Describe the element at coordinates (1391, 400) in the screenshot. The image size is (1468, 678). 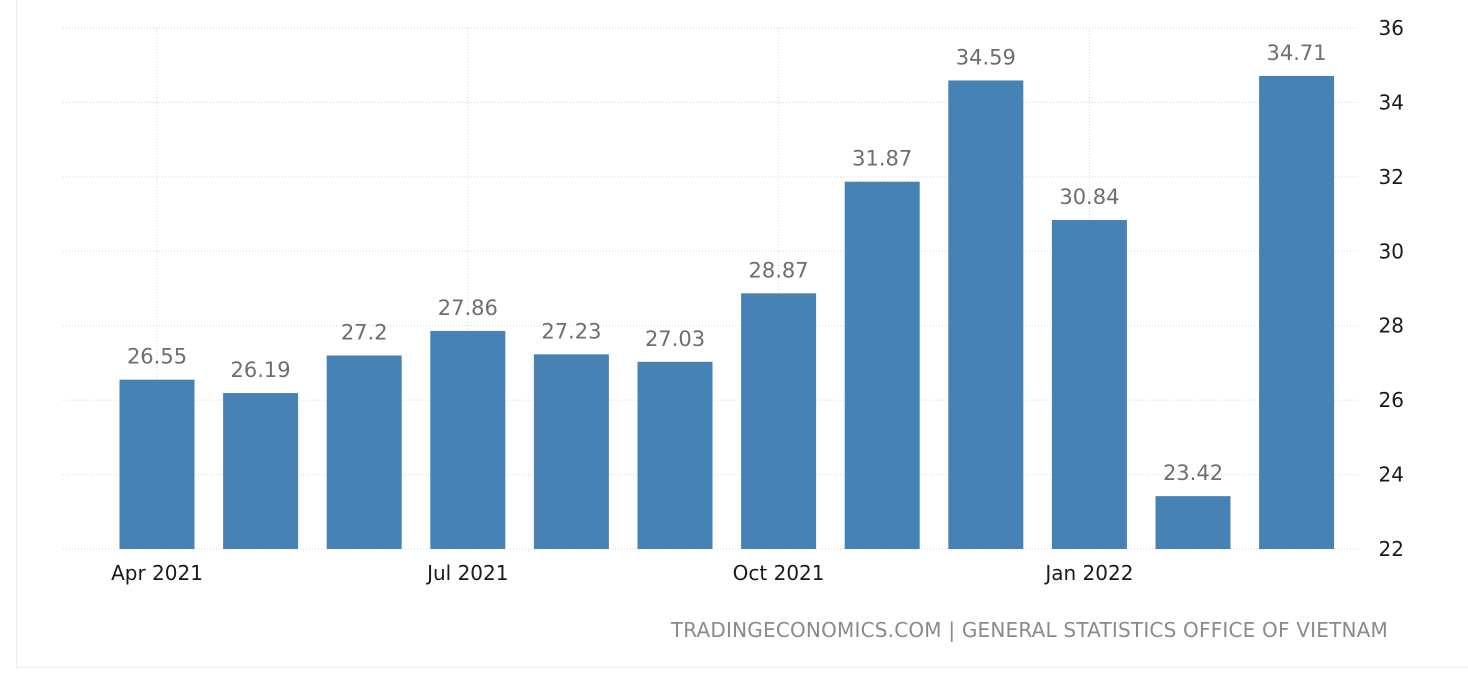
I see `y-tick-label: 26` at that location.